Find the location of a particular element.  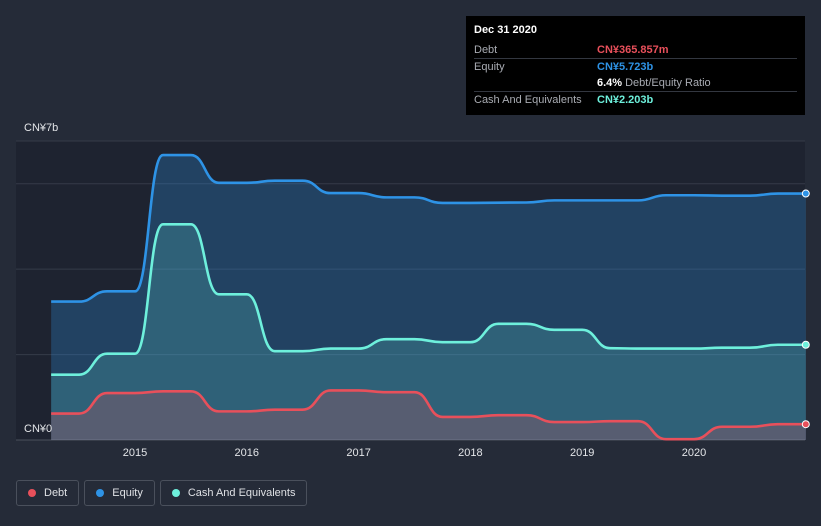

legend-item-debt: Debt is located at coordinates (48, 493).